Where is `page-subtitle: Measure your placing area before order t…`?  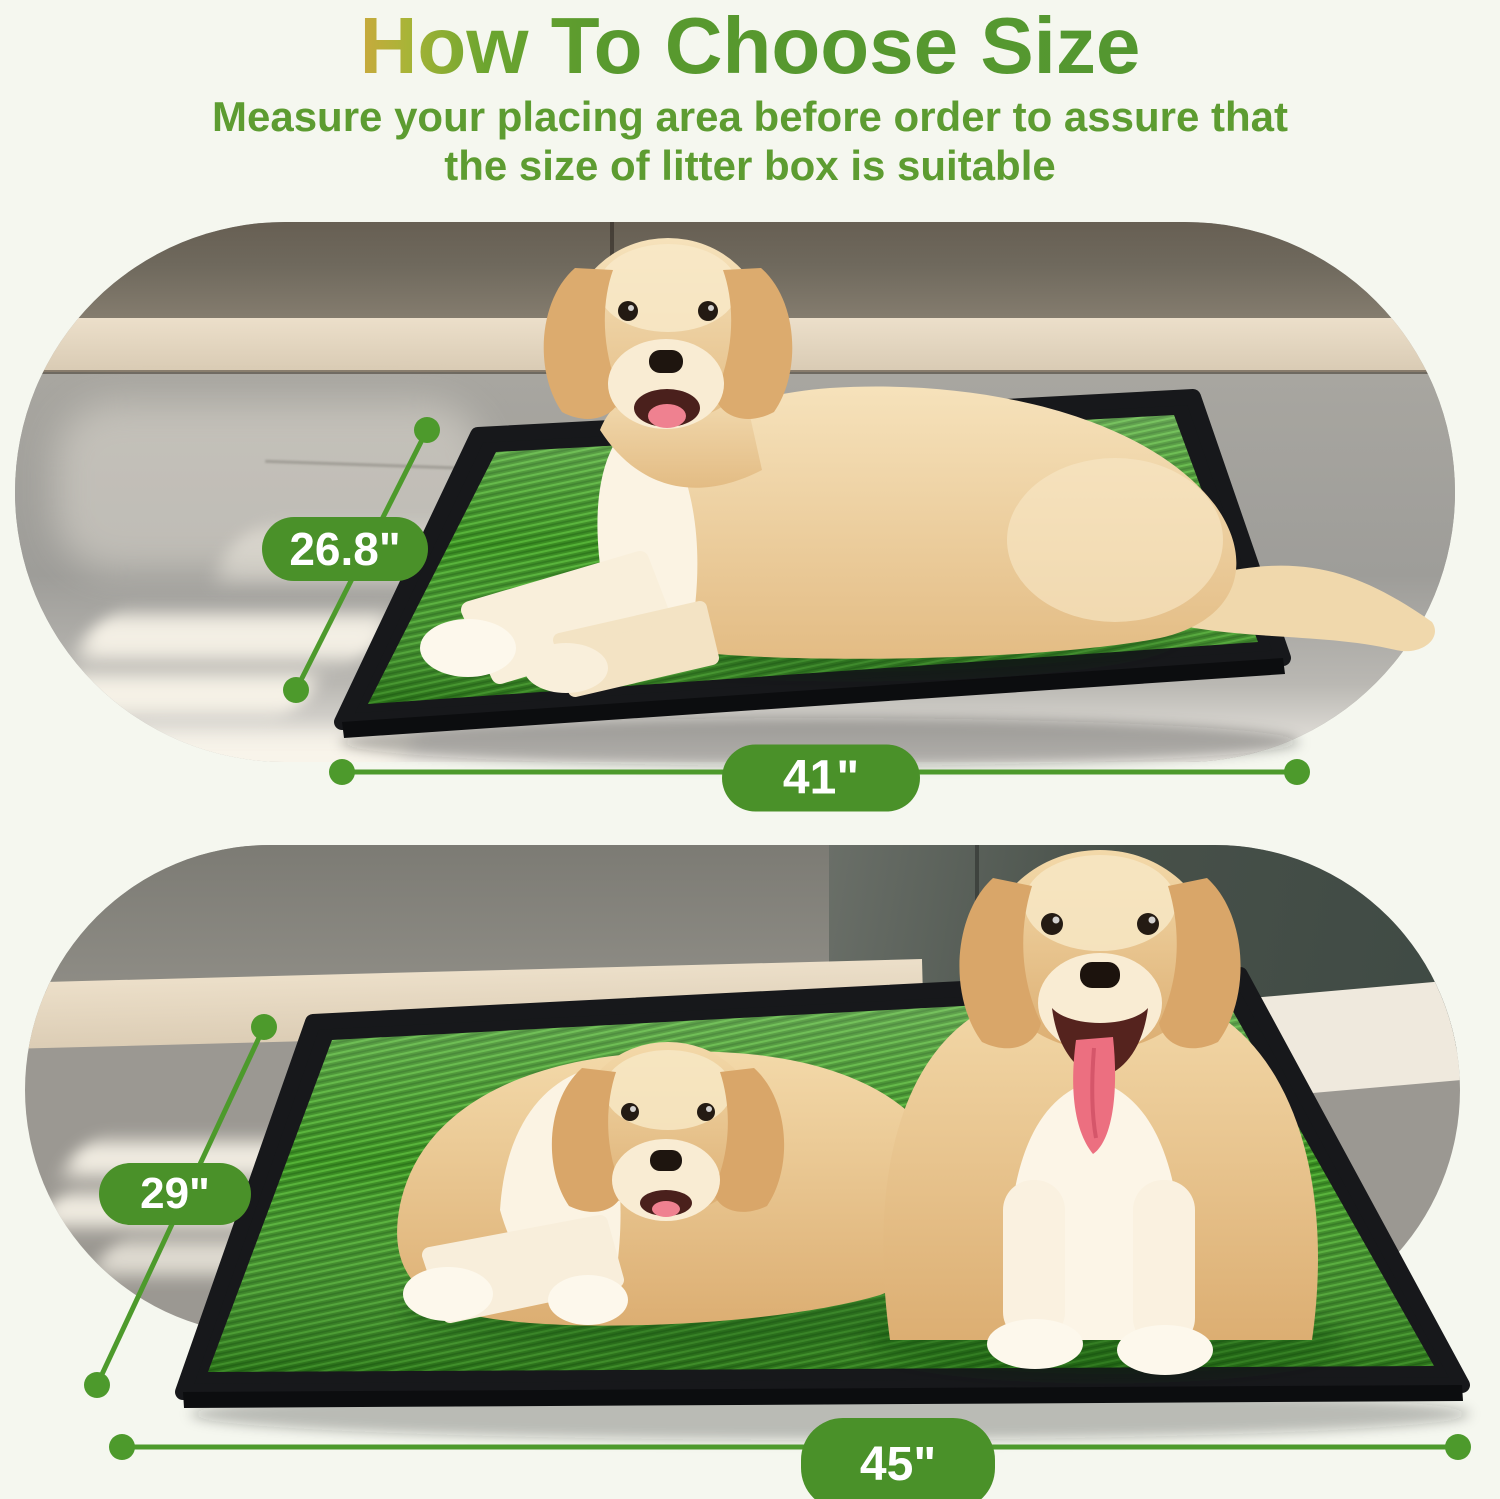
page-subtitle: Measure your placing area before order t… is located at coordinates (750, 141).